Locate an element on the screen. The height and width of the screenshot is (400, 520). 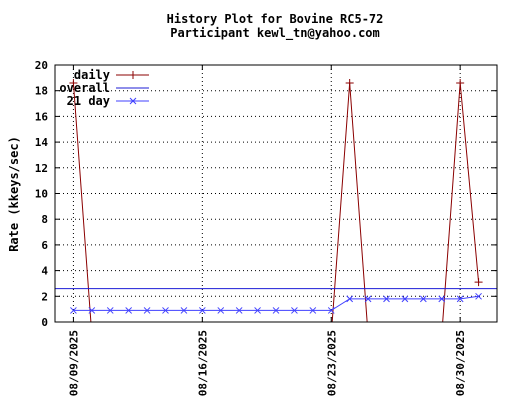
y-tick-label: 8 is located at coordinates (44, 219).